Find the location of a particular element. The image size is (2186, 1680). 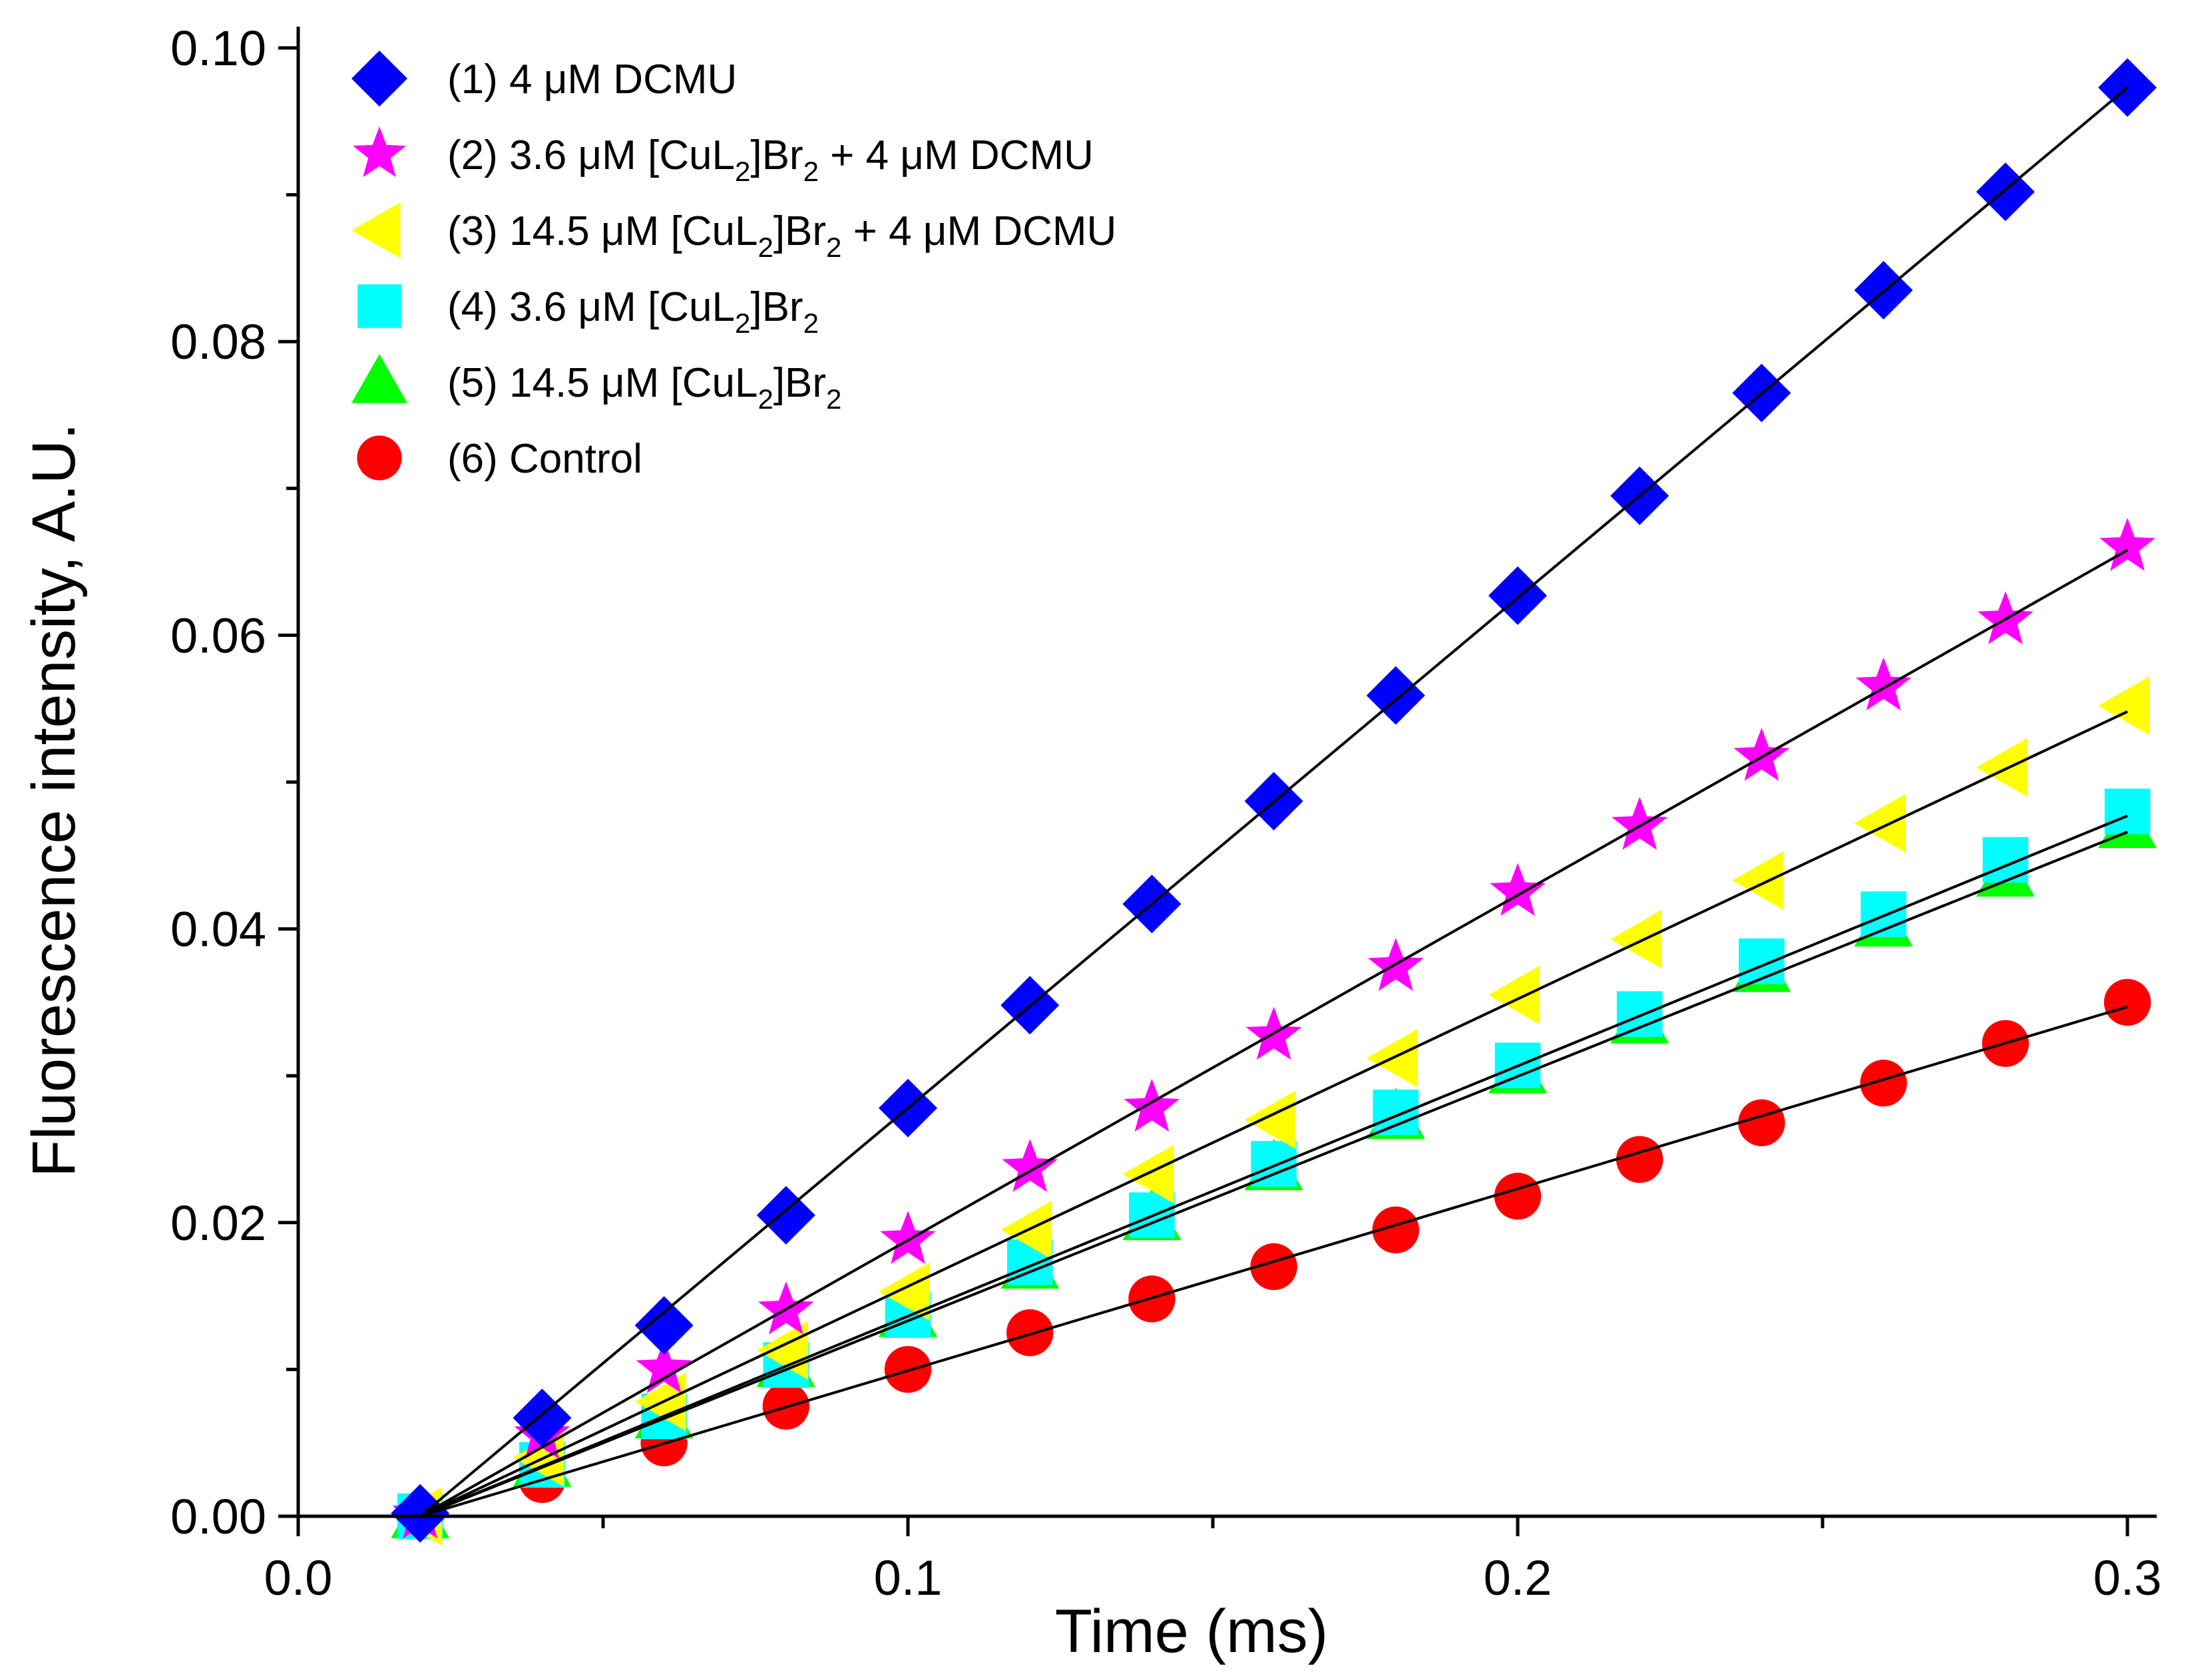

y-tick-label: 0.08 is located at coordinates (218, 341).